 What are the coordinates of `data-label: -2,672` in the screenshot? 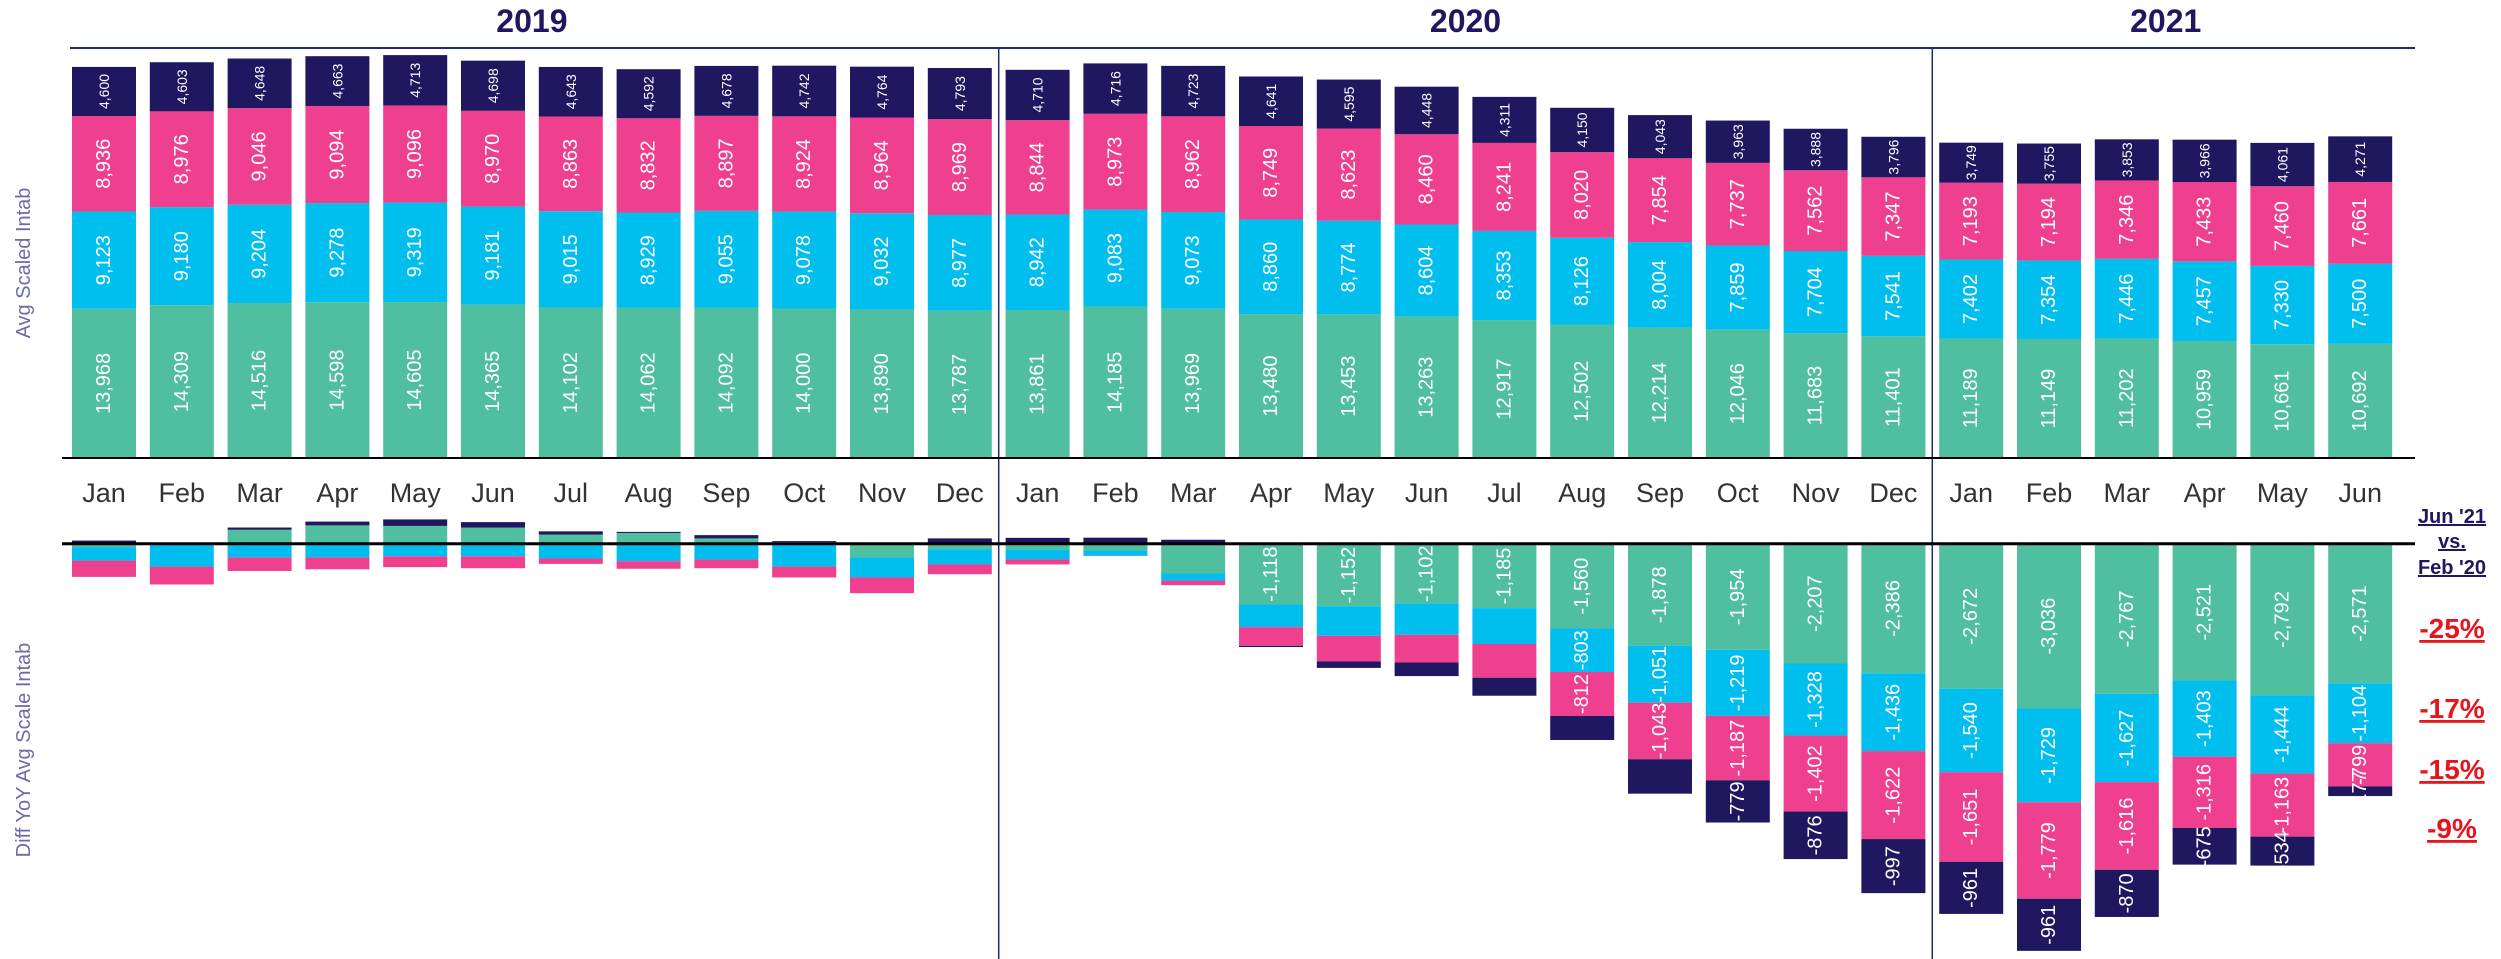 It's located at (1971, 616).